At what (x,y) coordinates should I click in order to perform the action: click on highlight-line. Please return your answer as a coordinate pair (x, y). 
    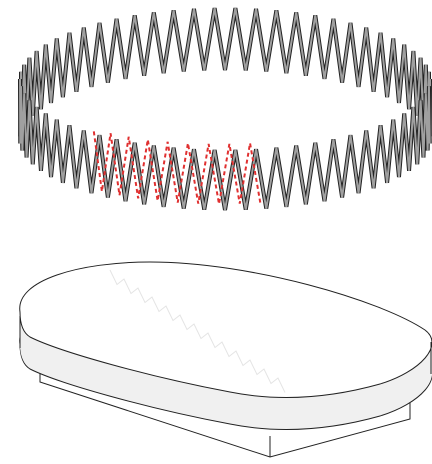
    Looking at the image, I should click on (177, 167).